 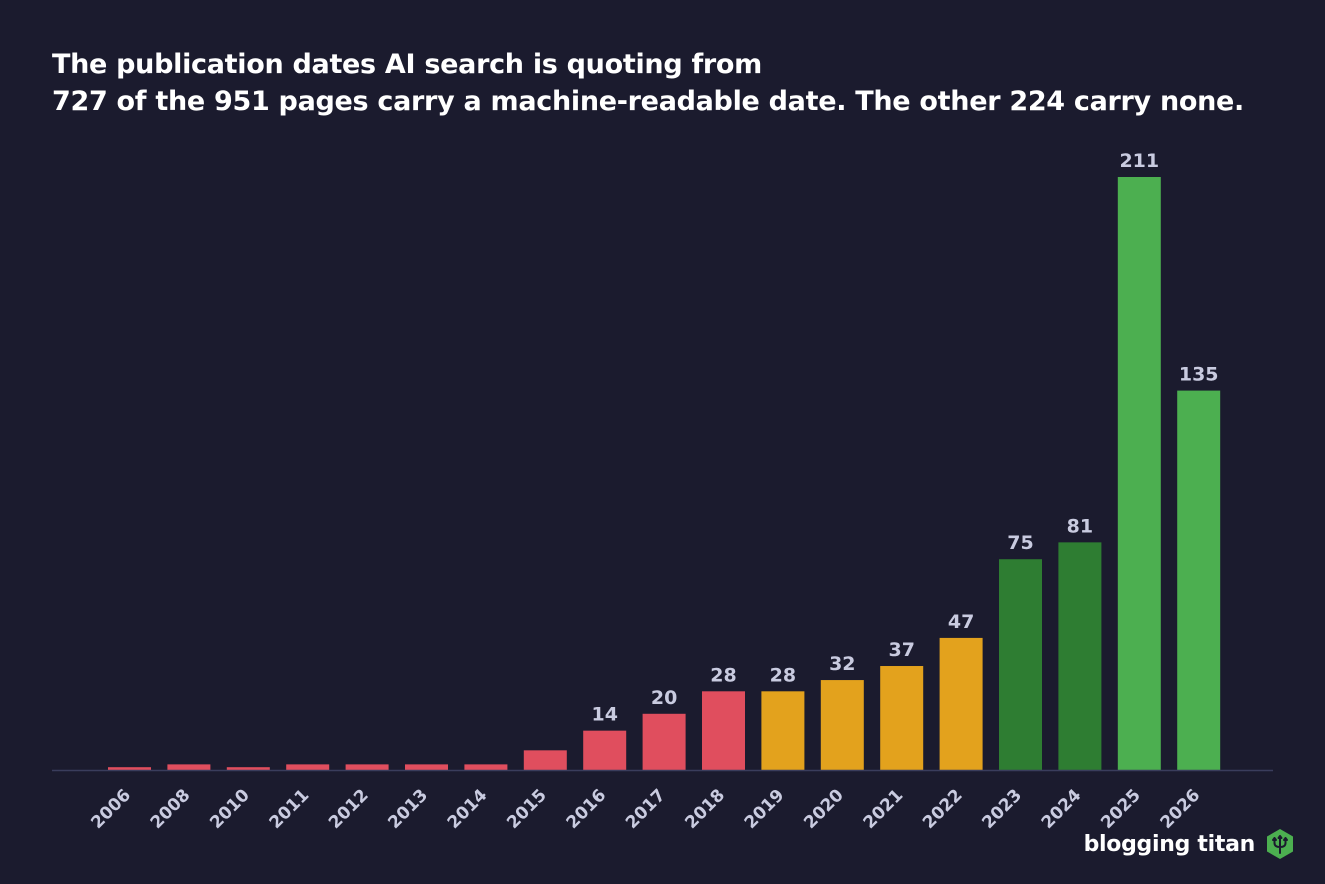 What do you see at coordinates (961, 622) in the screenshot?
I see `data-label-2022: 47` at bounding box center [961, 622].